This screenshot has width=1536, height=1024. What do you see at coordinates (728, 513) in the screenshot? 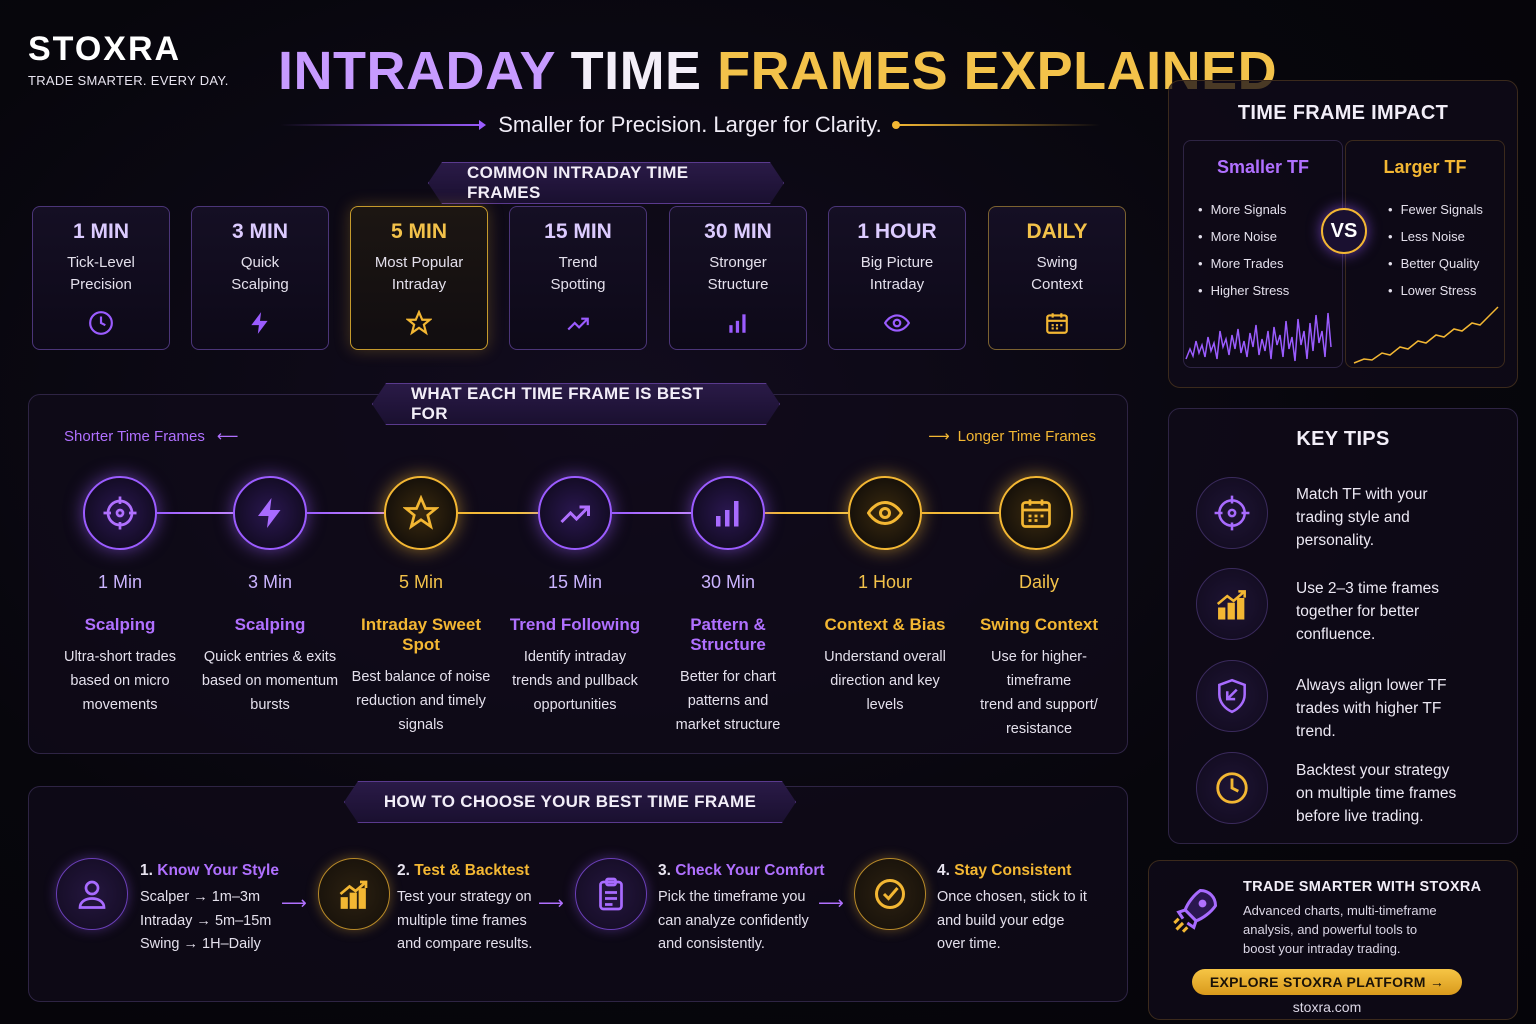
I see `best-for-circle-30min` at bounding box center [728, 513].